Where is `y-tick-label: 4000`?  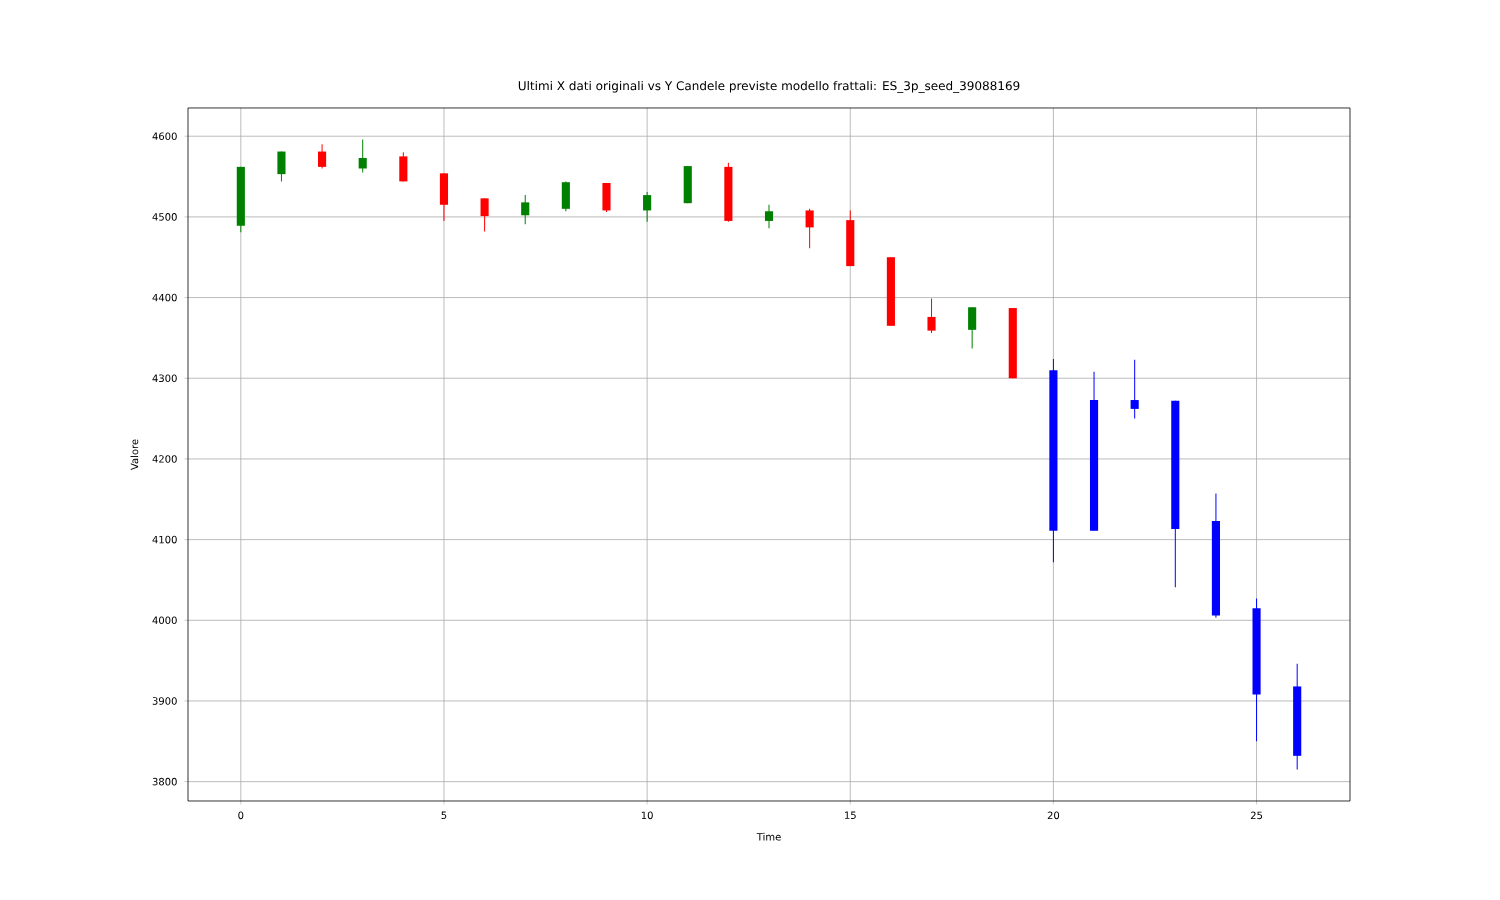 y-tick-label: 4000 is located at coordinates (164, 620).